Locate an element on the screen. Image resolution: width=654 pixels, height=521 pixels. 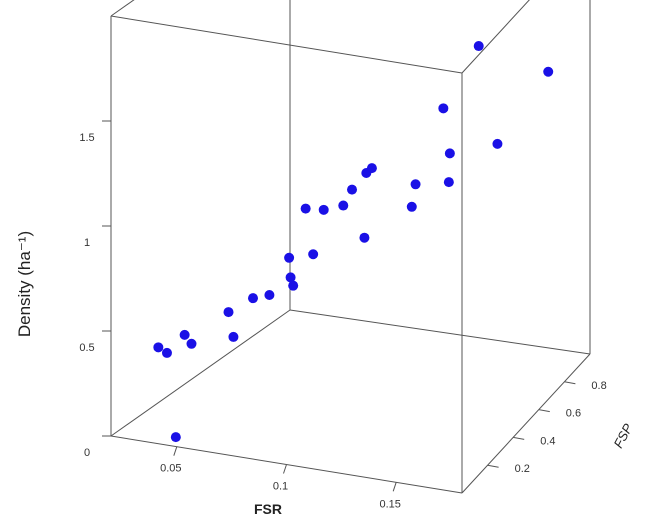
y-tick-label: 0.6 is located at coordinates (573, 414).